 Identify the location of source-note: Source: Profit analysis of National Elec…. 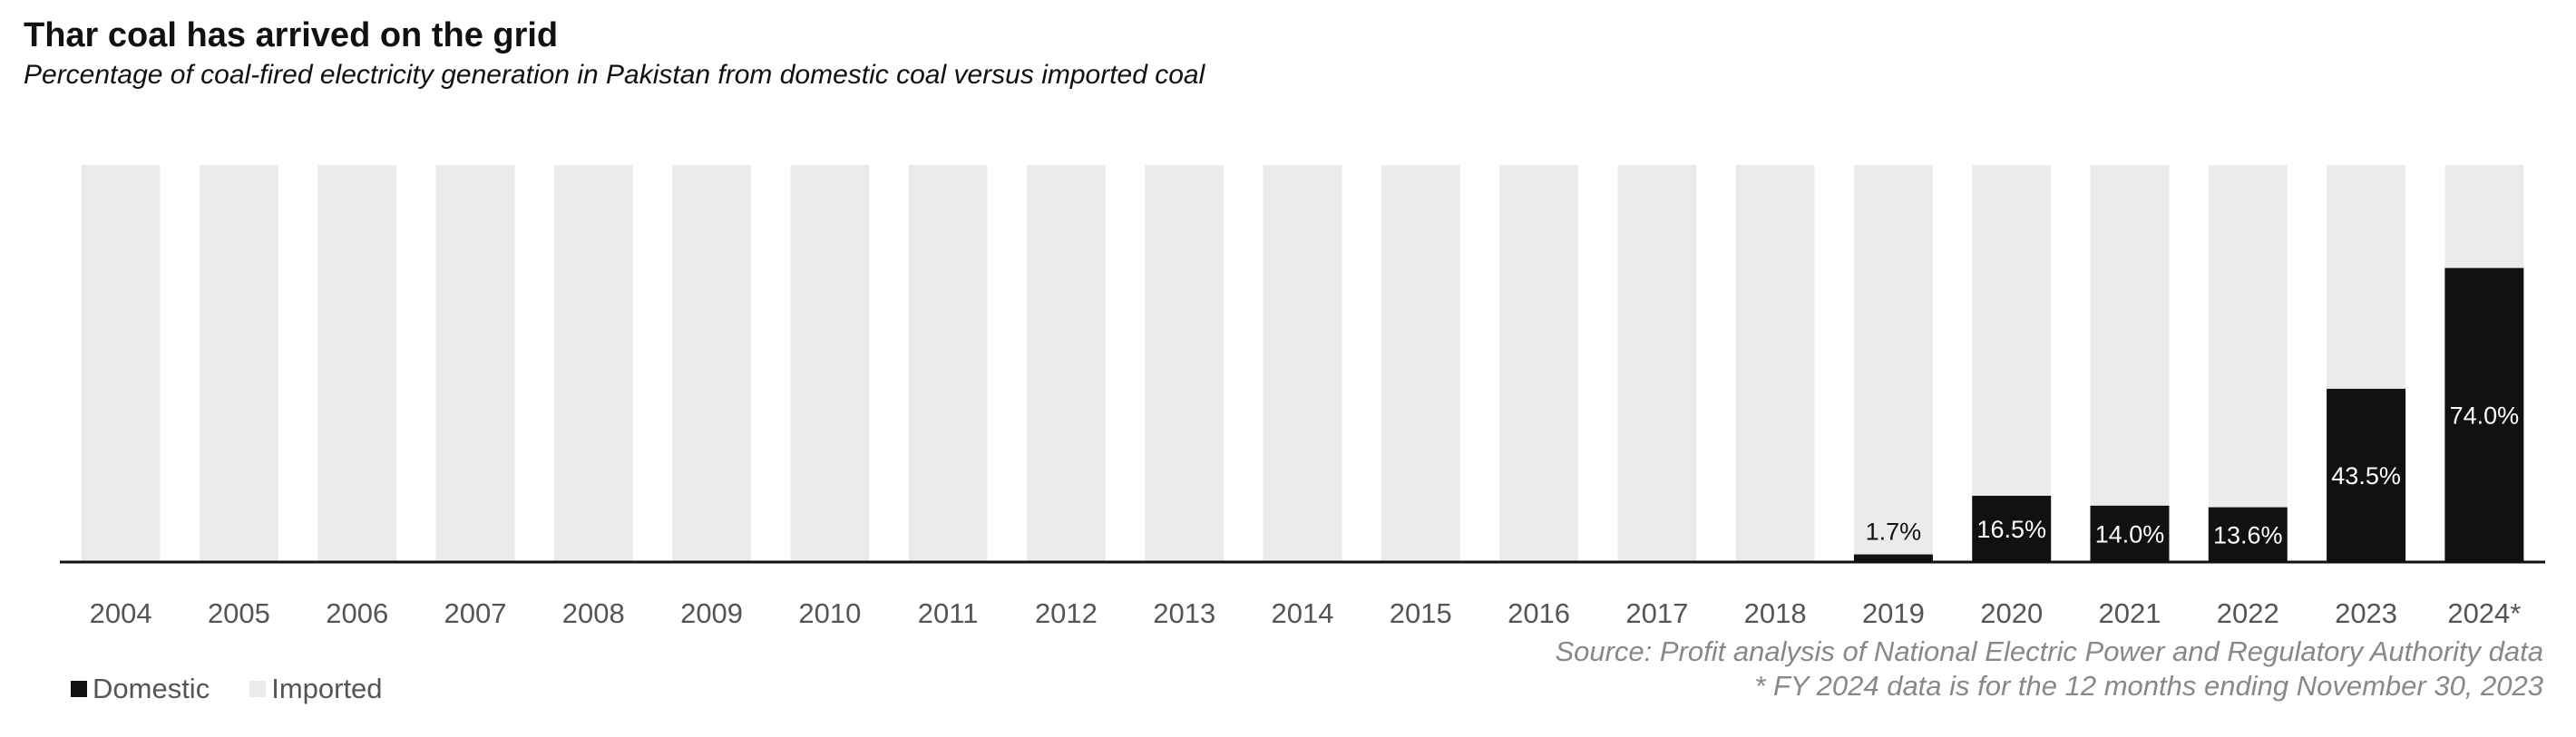
(2049, 669).